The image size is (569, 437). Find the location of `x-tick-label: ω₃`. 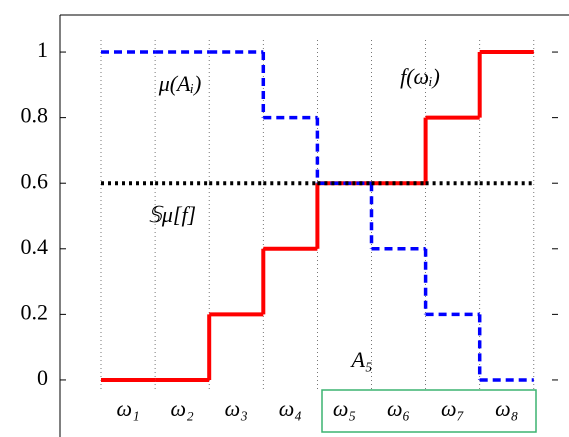

x-tick-label: ω₃ is located at coordinates (236, 408).